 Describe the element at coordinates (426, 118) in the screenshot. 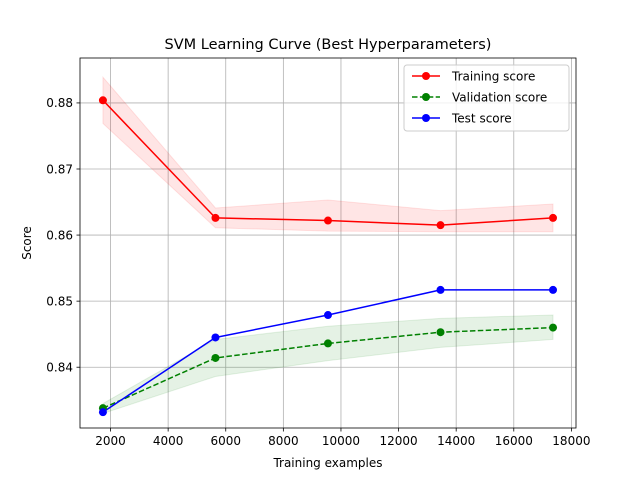

I see `test-score-legend-marker` at that location.